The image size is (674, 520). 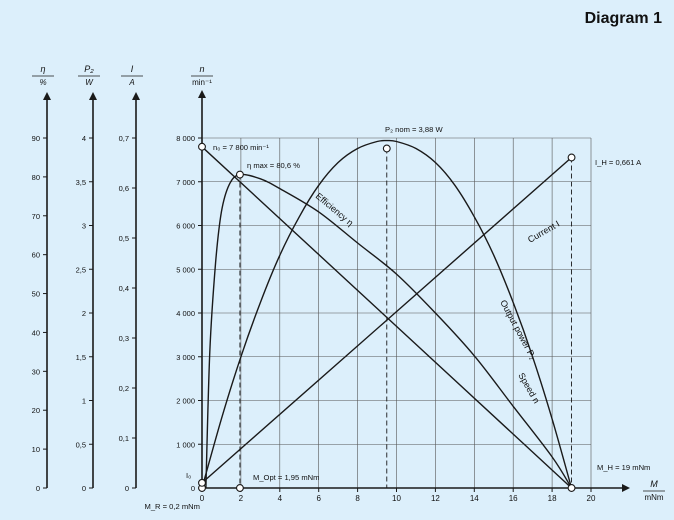 I want to click on y-tick-label-p2: 2, so click(x=84, y=313).